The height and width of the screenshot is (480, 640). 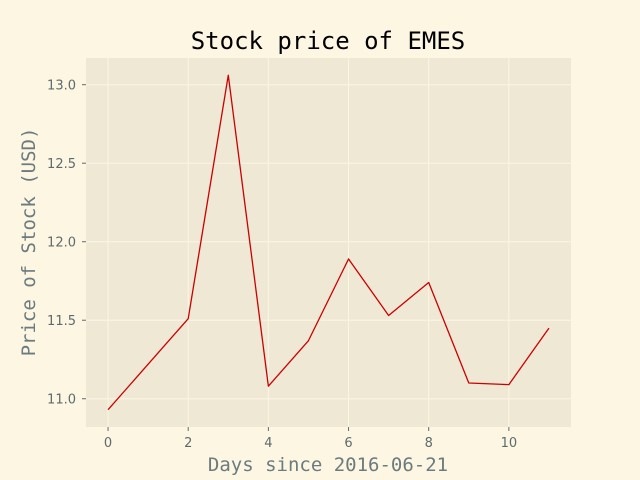 What do you see at coordinates (268, 443) in the screenshot?
I see `x-tick-label: 4` at bounding box center [268, 443].